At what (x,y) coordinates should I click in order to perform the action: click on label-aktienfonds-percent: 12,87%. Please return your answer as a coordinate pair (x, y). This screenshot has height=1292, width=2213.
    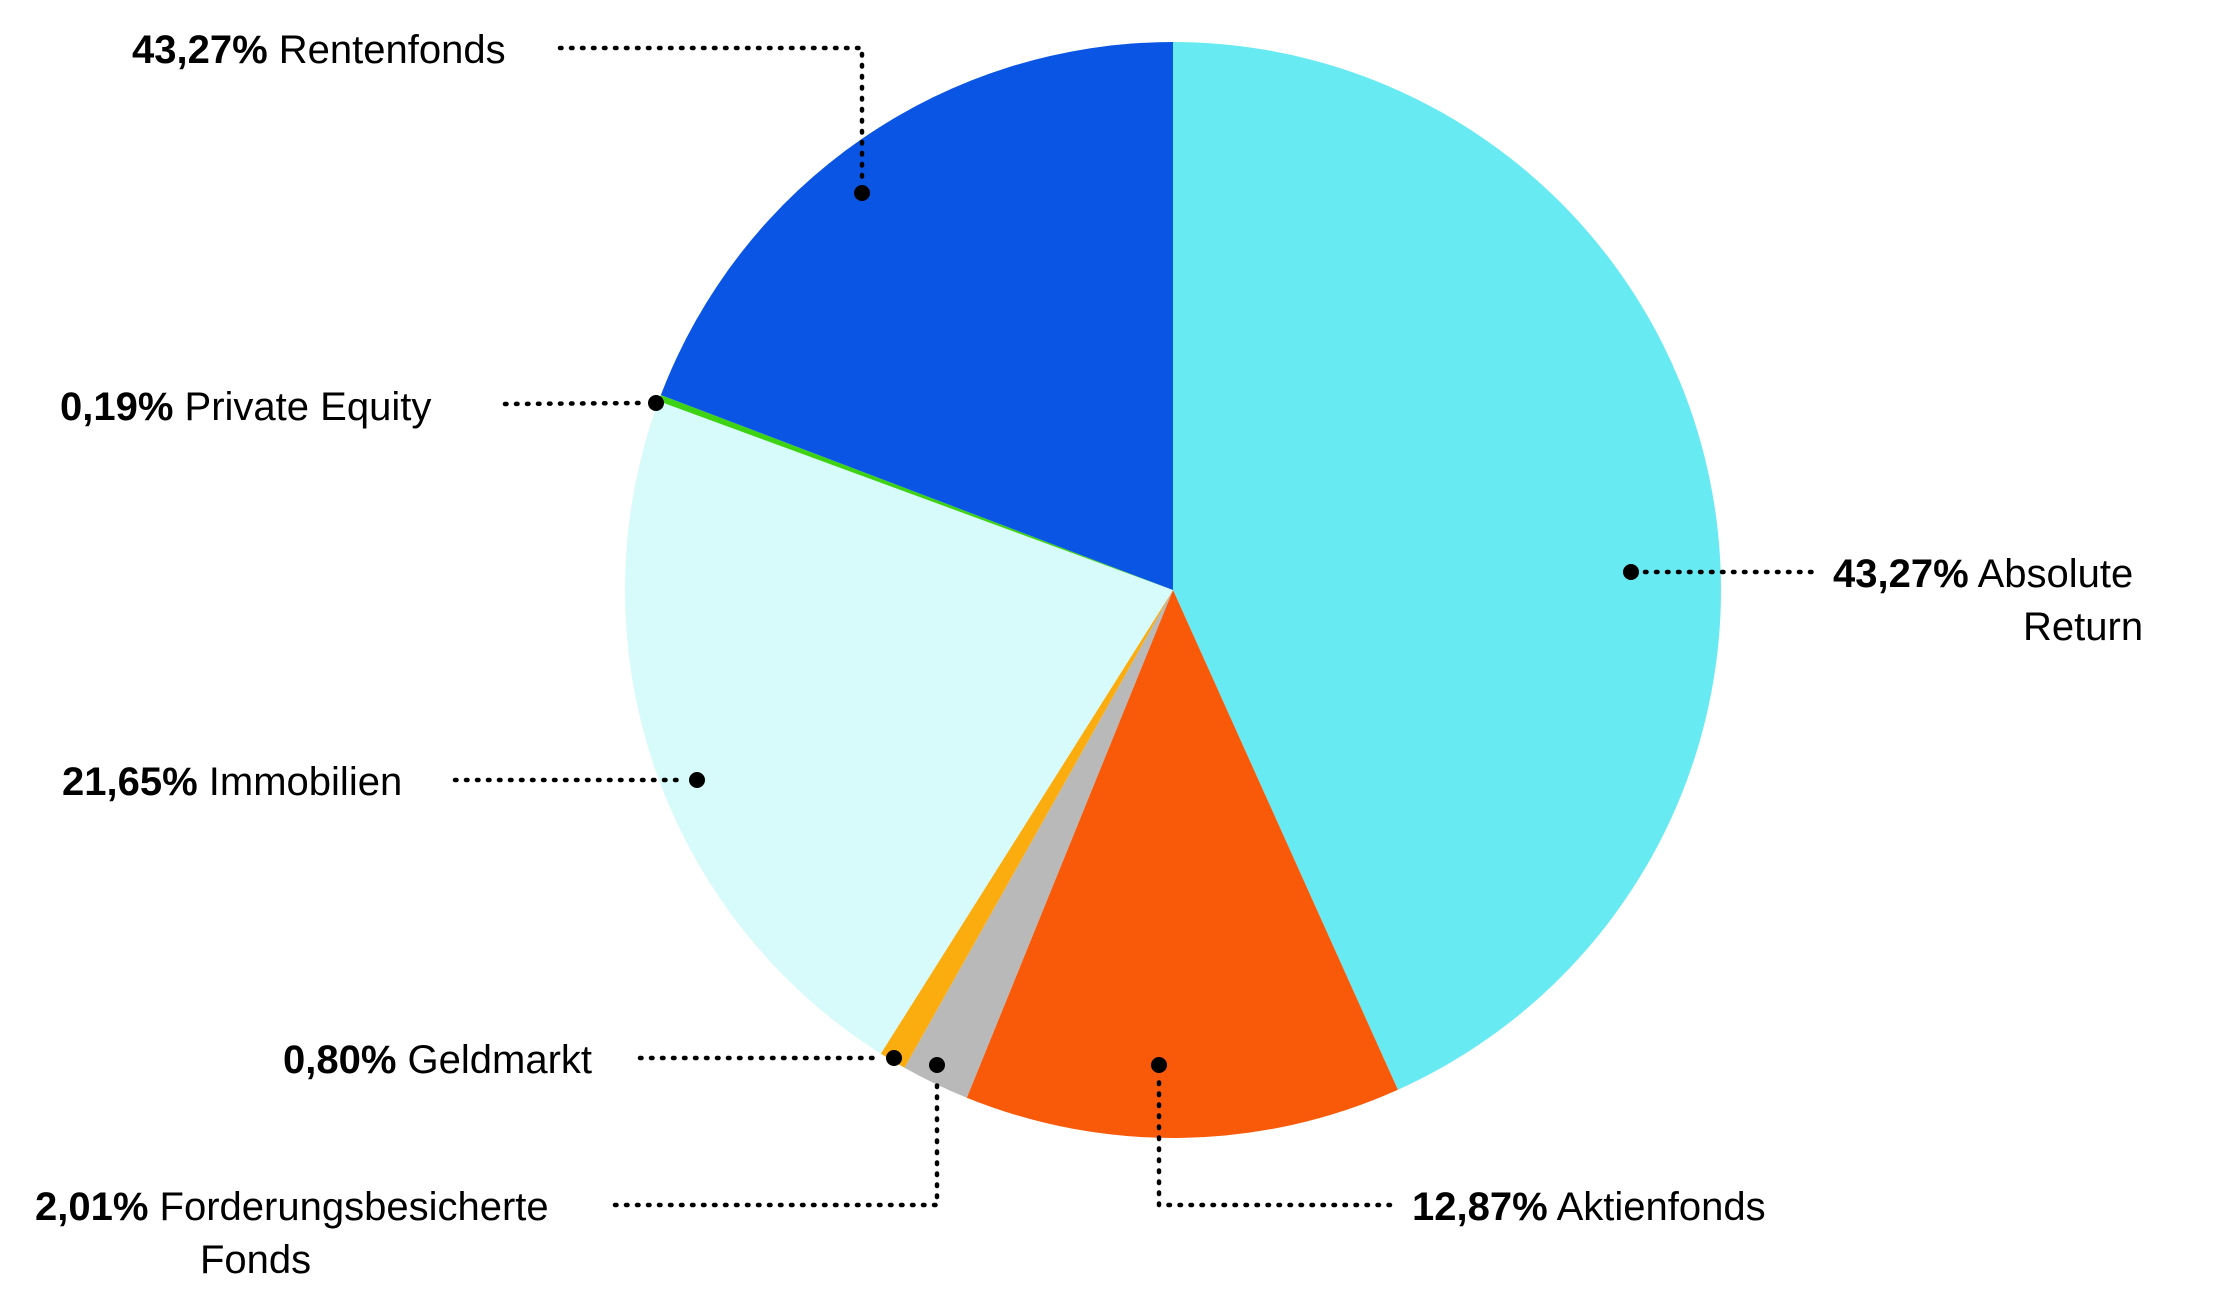
    Looking at the image, I should click on (1480, 1207).